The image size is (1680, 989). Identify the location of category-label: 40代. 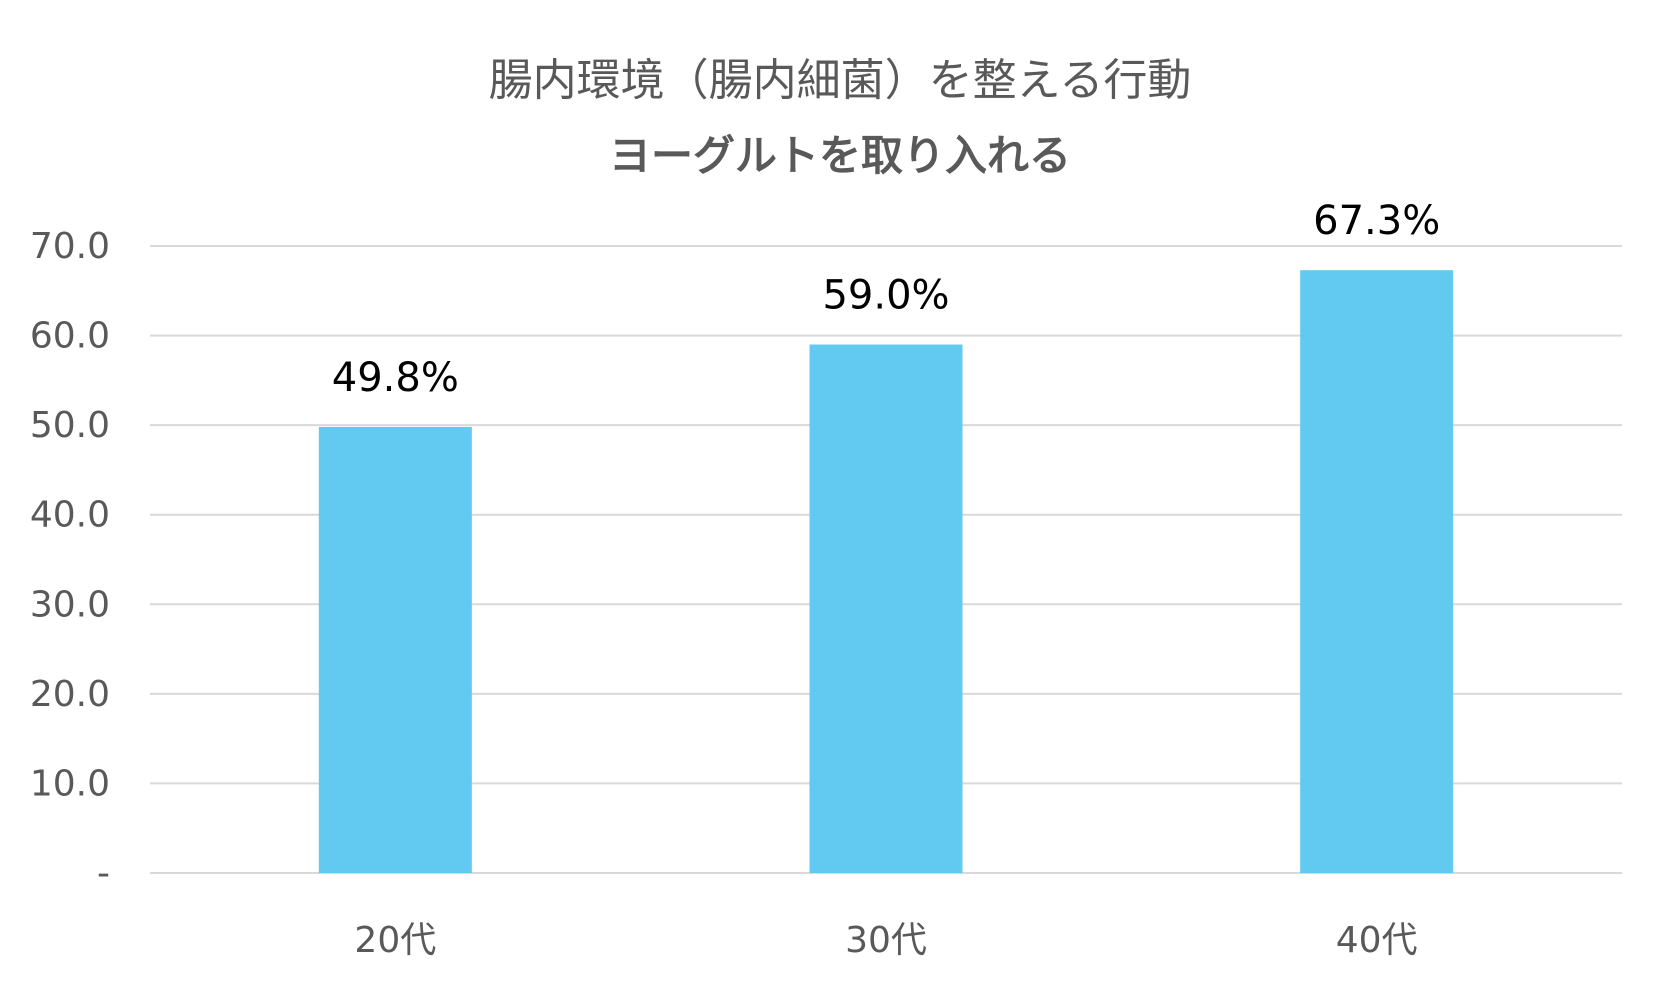
(1377, 940).